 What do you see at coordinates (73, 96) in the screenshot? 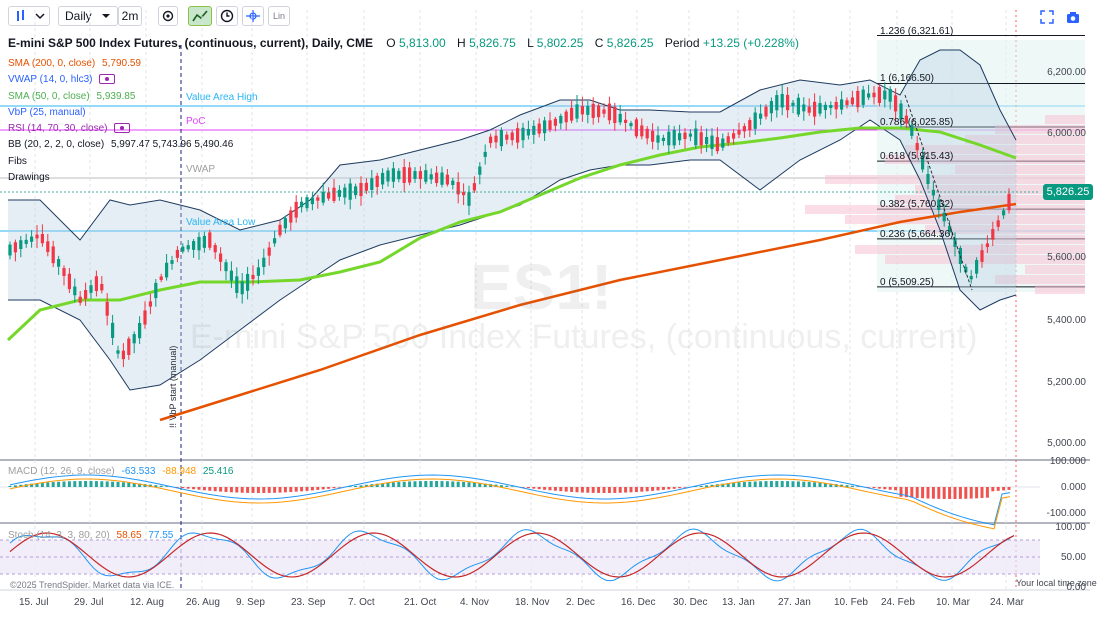
I see `legend-sma50: SMA (50, 0, close) 5,939.85` at bounding box center [73, 96].